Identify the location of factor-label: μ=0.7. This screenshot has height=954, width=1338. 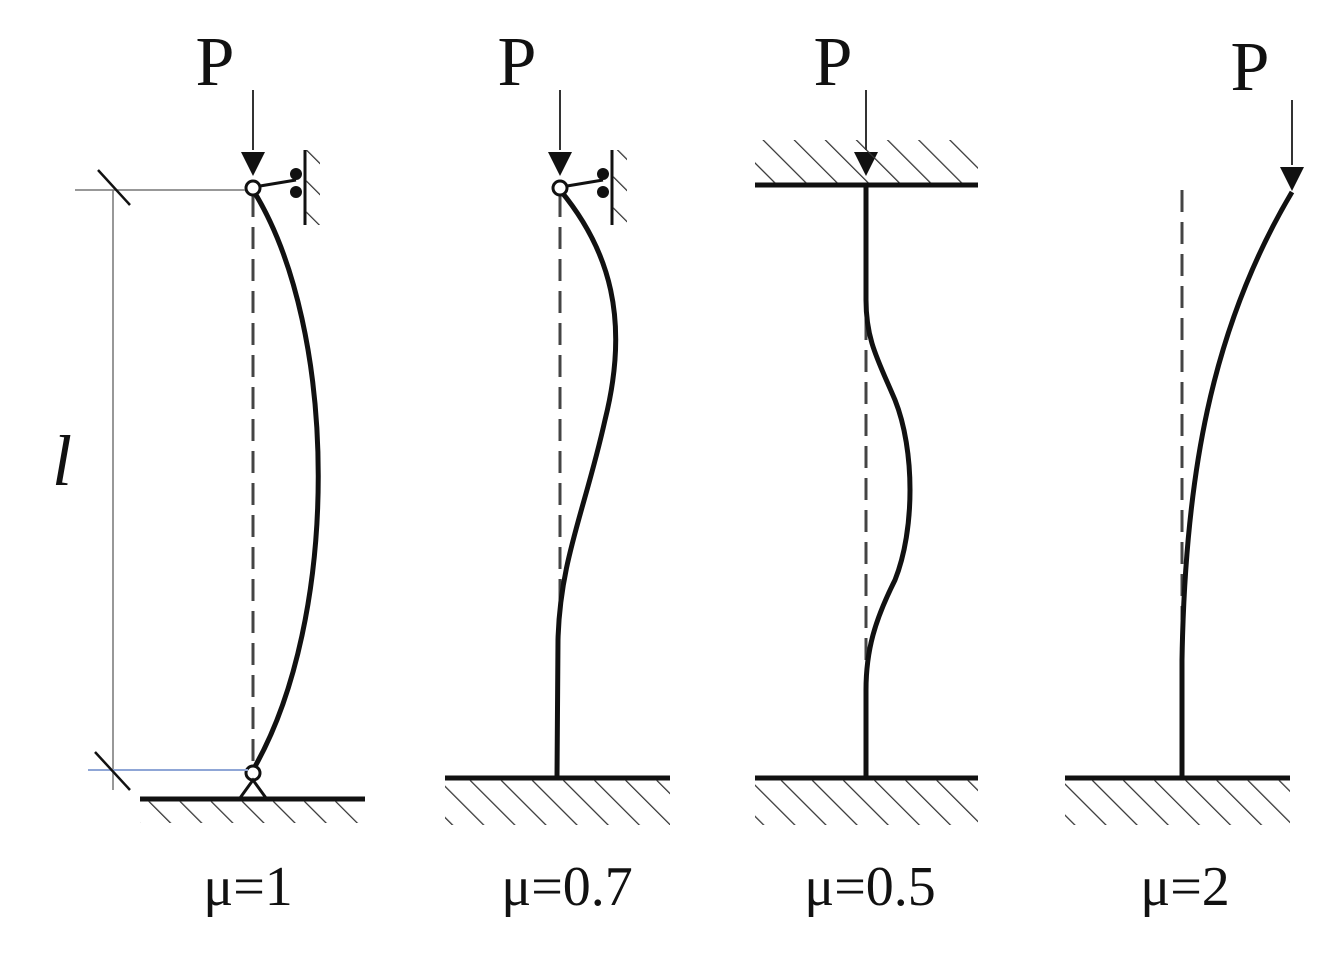
(567, 887).